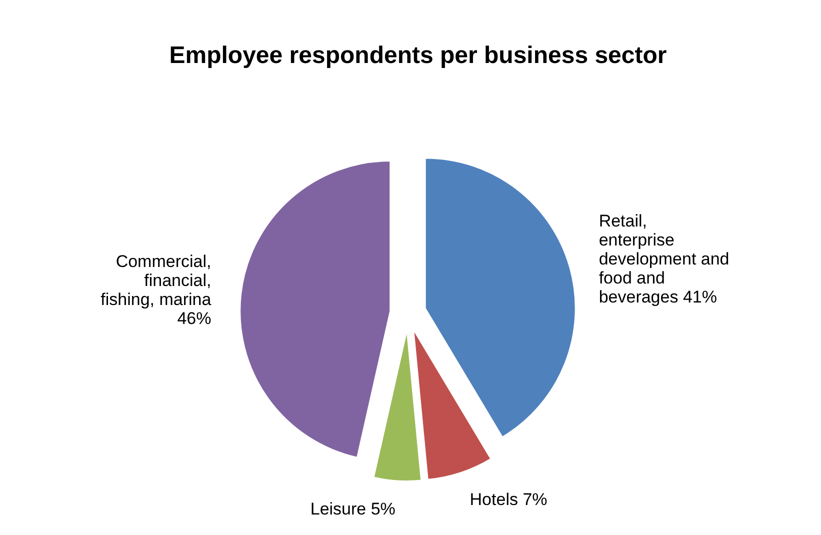  What do you see at coordinates (418, 55) in the screenshot?
I see `chart-title: Employee respondents per business sector` at bounding box center [418, 55].